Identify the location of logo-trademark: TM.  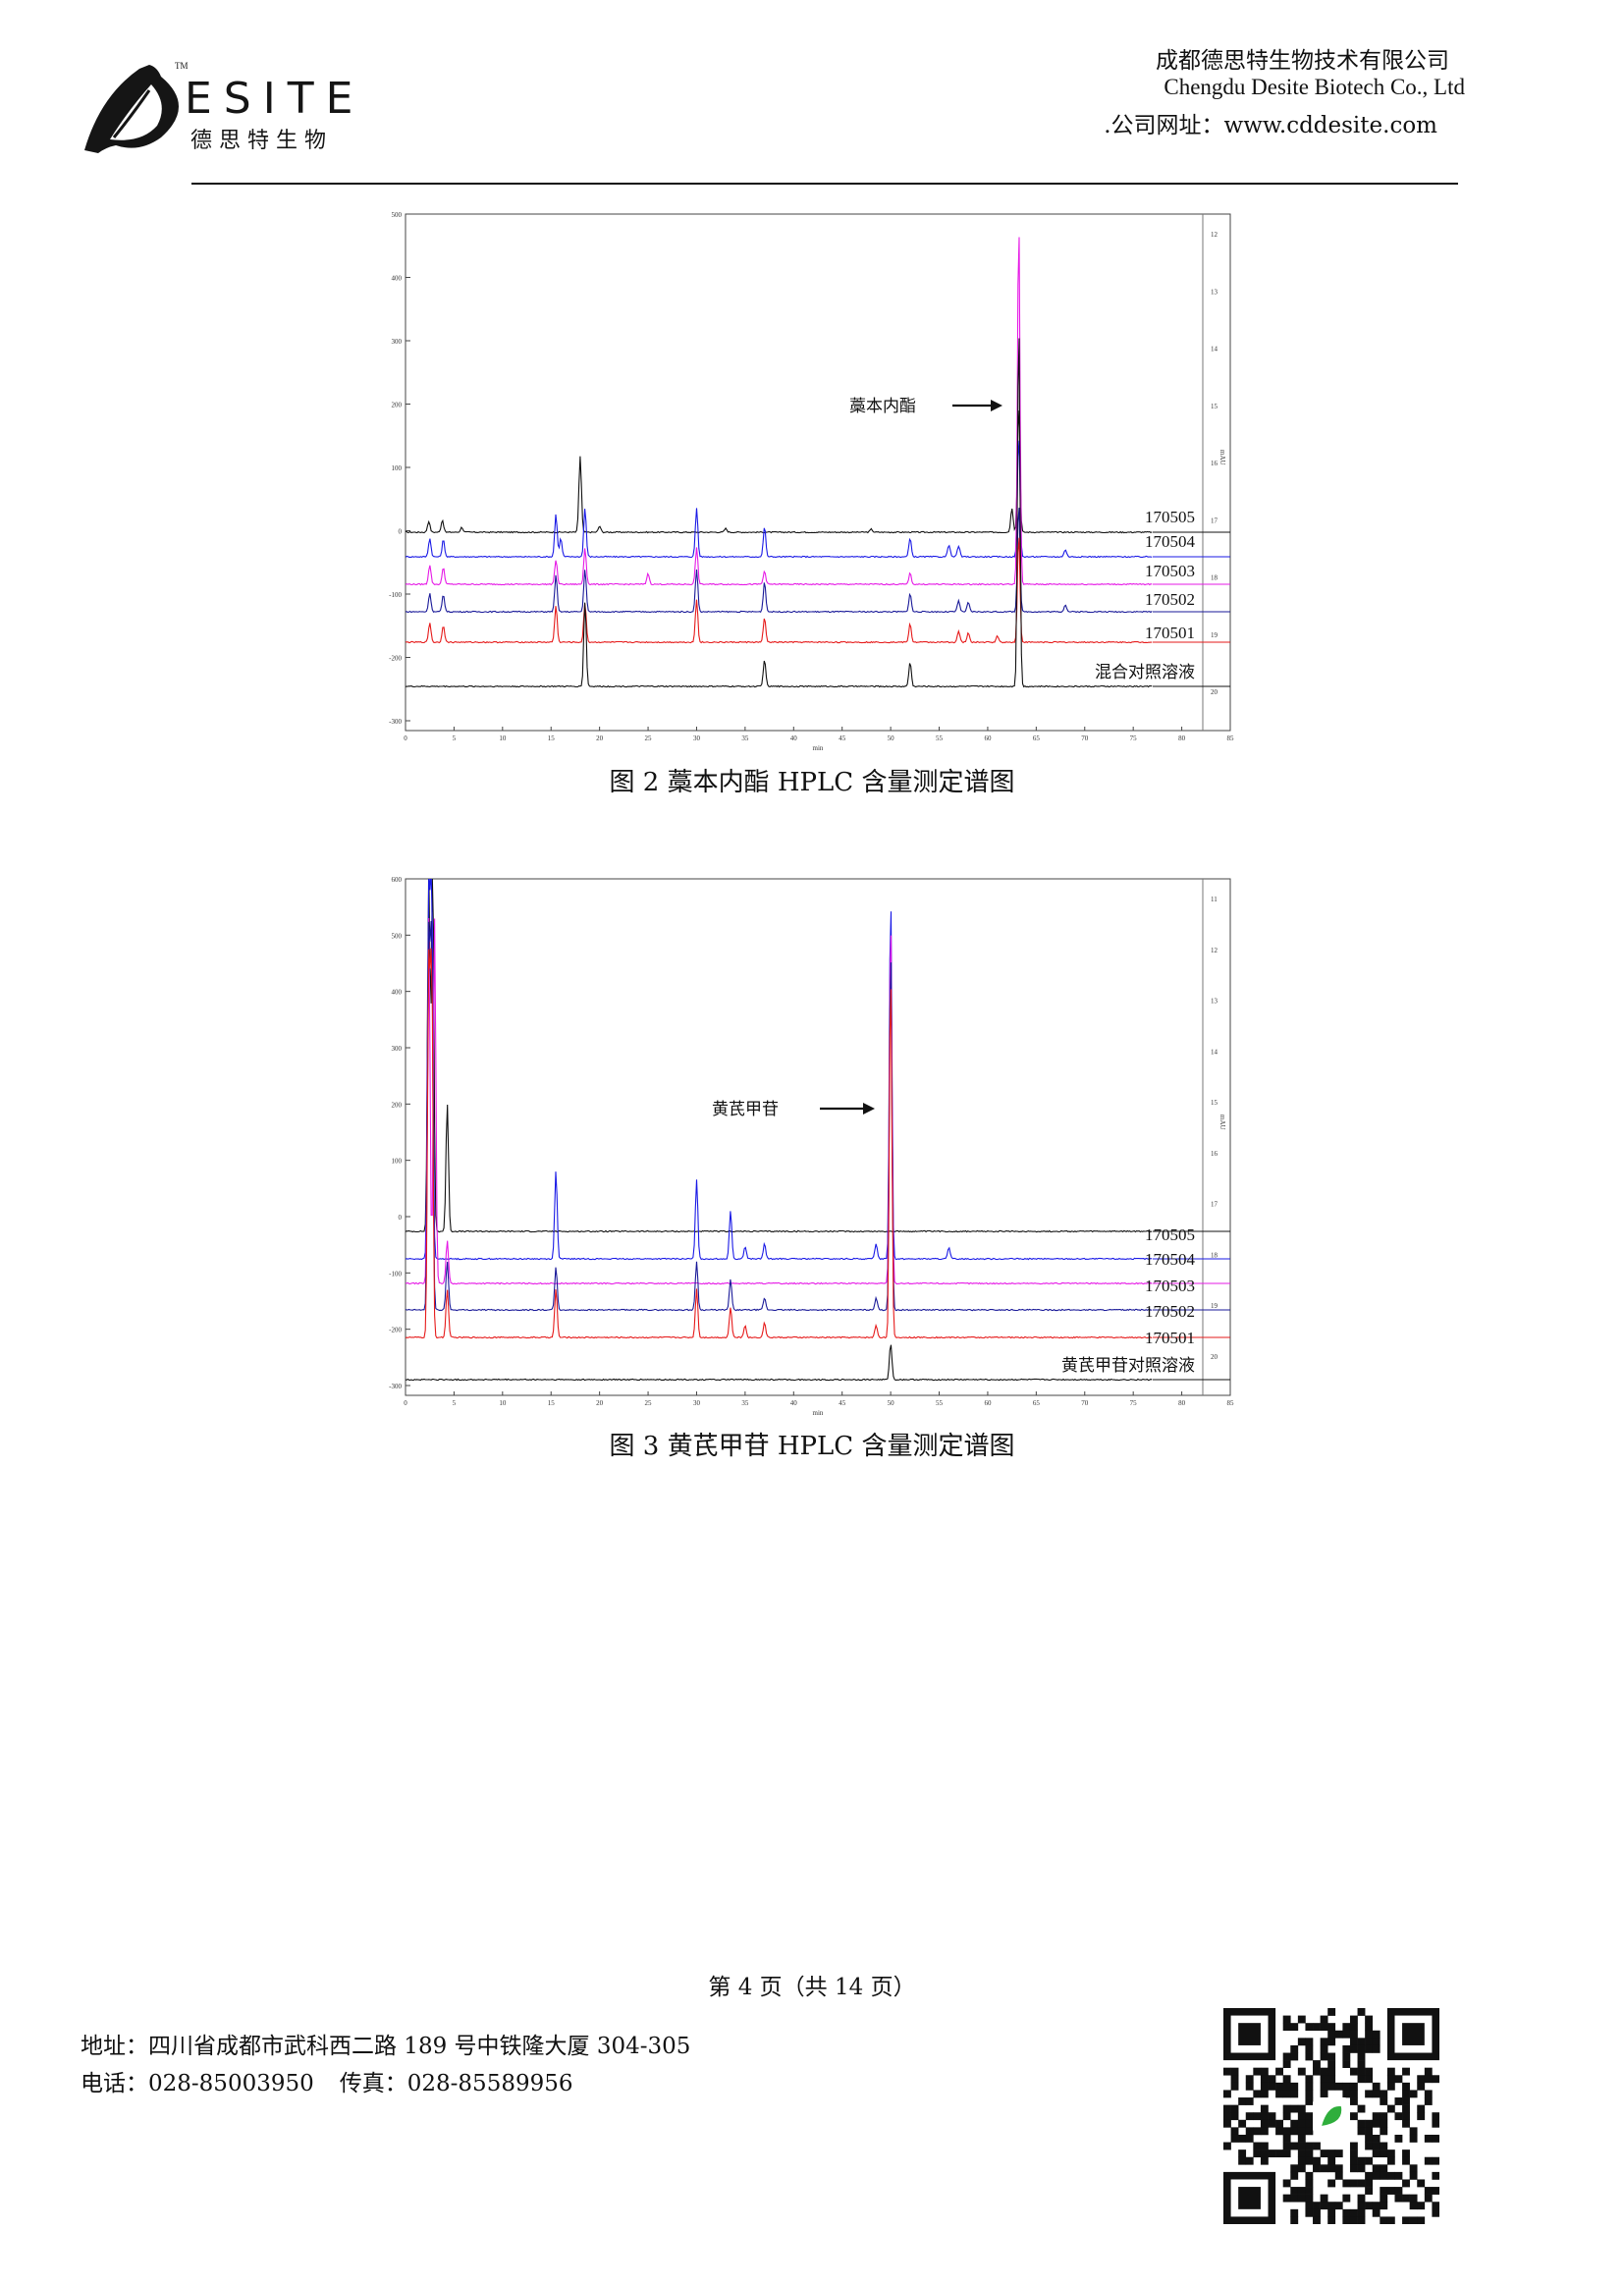
(182, 66).